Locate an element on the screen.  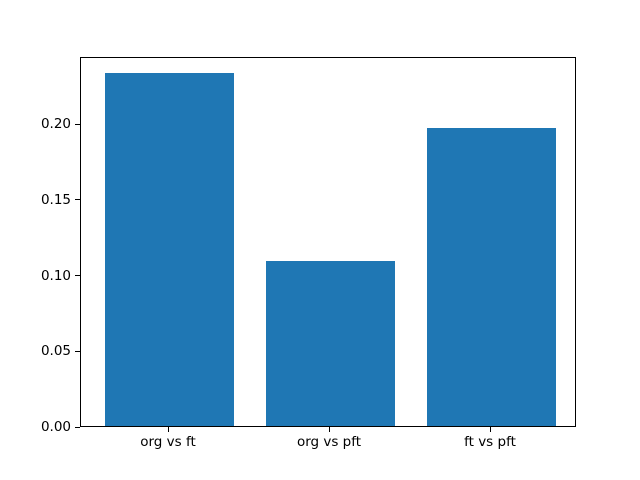
y-tick-label: 0.20 is located at coordinates (55, 124).